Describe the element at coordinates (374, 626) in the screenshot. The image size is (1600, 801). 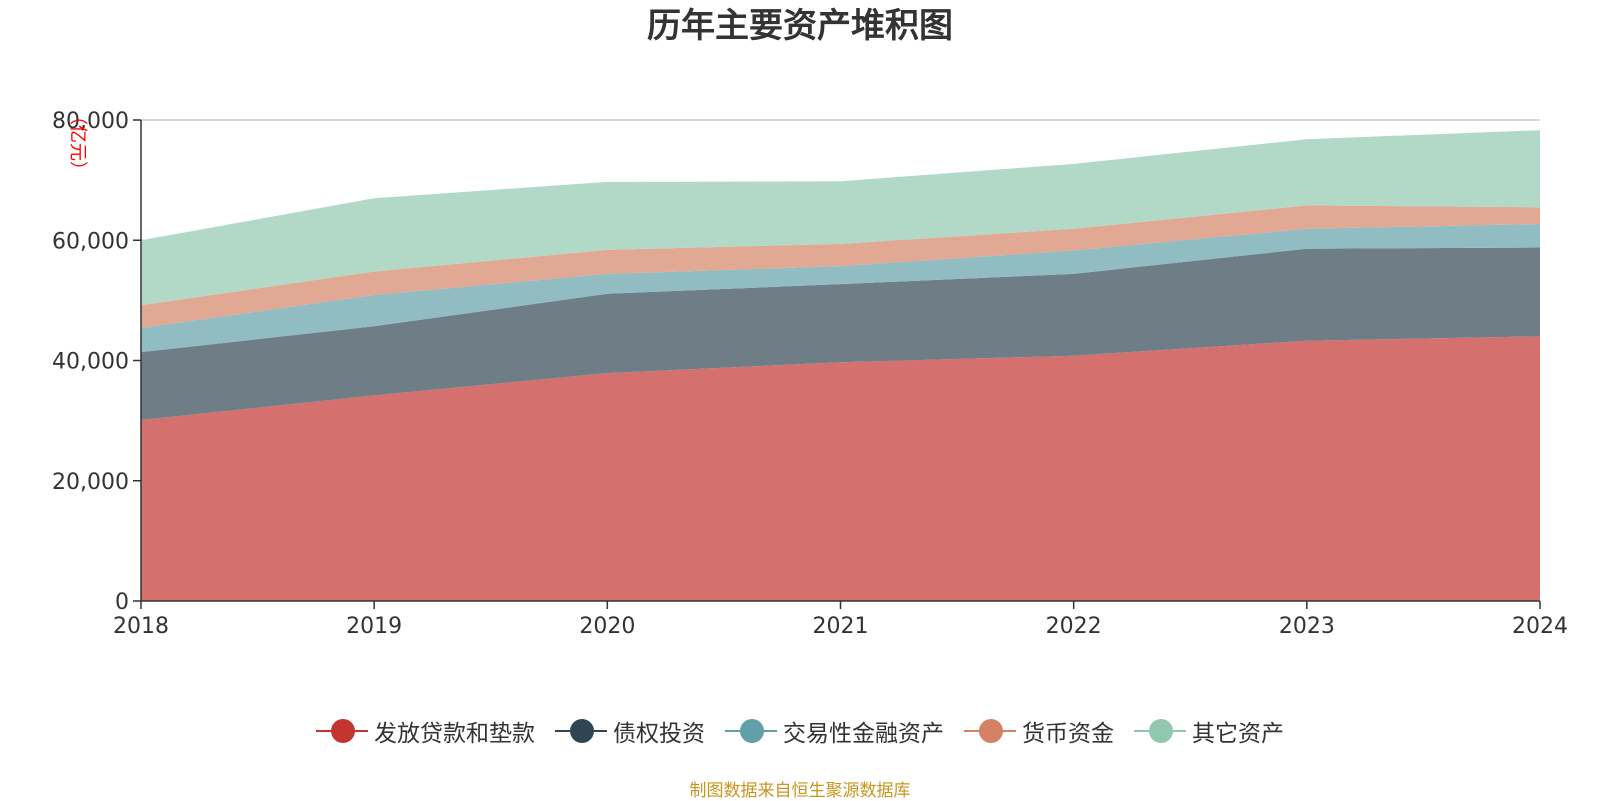
I see `x-tick-label: 2019` at that location.